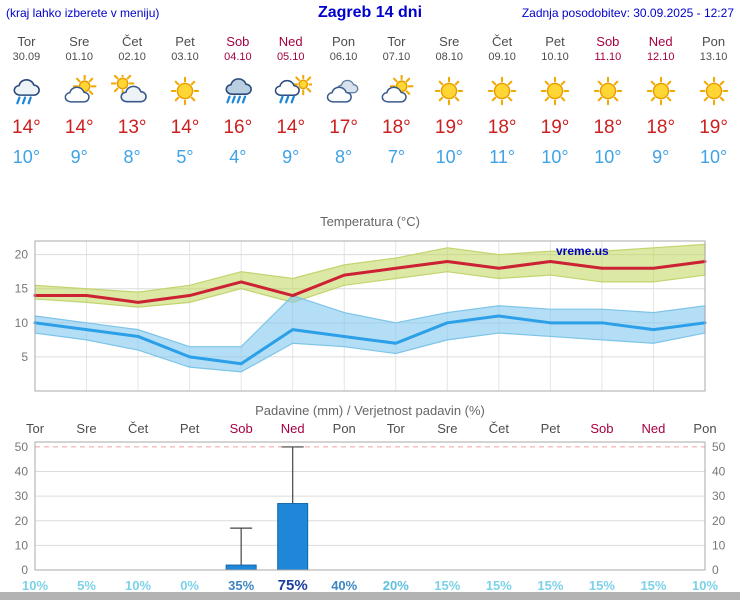 The height and width of the screenshot is (600, 740). What do you see at coordinates (719, 521) in the screenshot?
I see `y-axis-tick-label-right: 20` at bounding box center [719, 521].